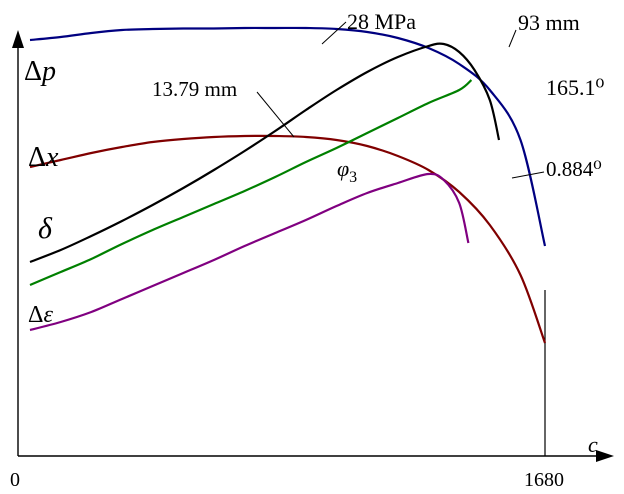 The image size is (624, 494). I want to click on x-tick-label-1680: 1680, so click(544, 480).